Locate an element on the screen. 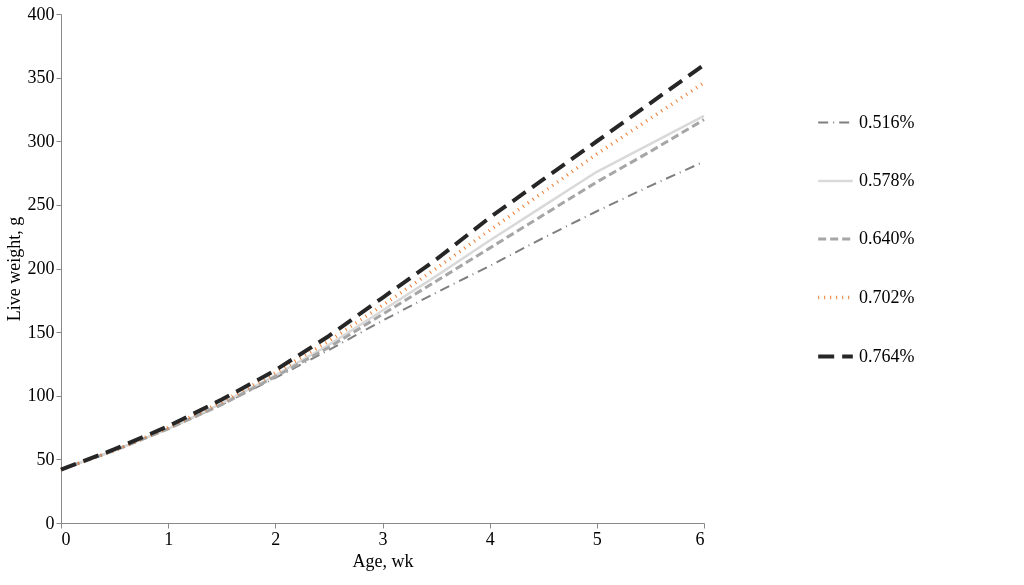 This screenshot has height=585, width=1024. x-tick-label: 3 is located at coordinates (383, 538).